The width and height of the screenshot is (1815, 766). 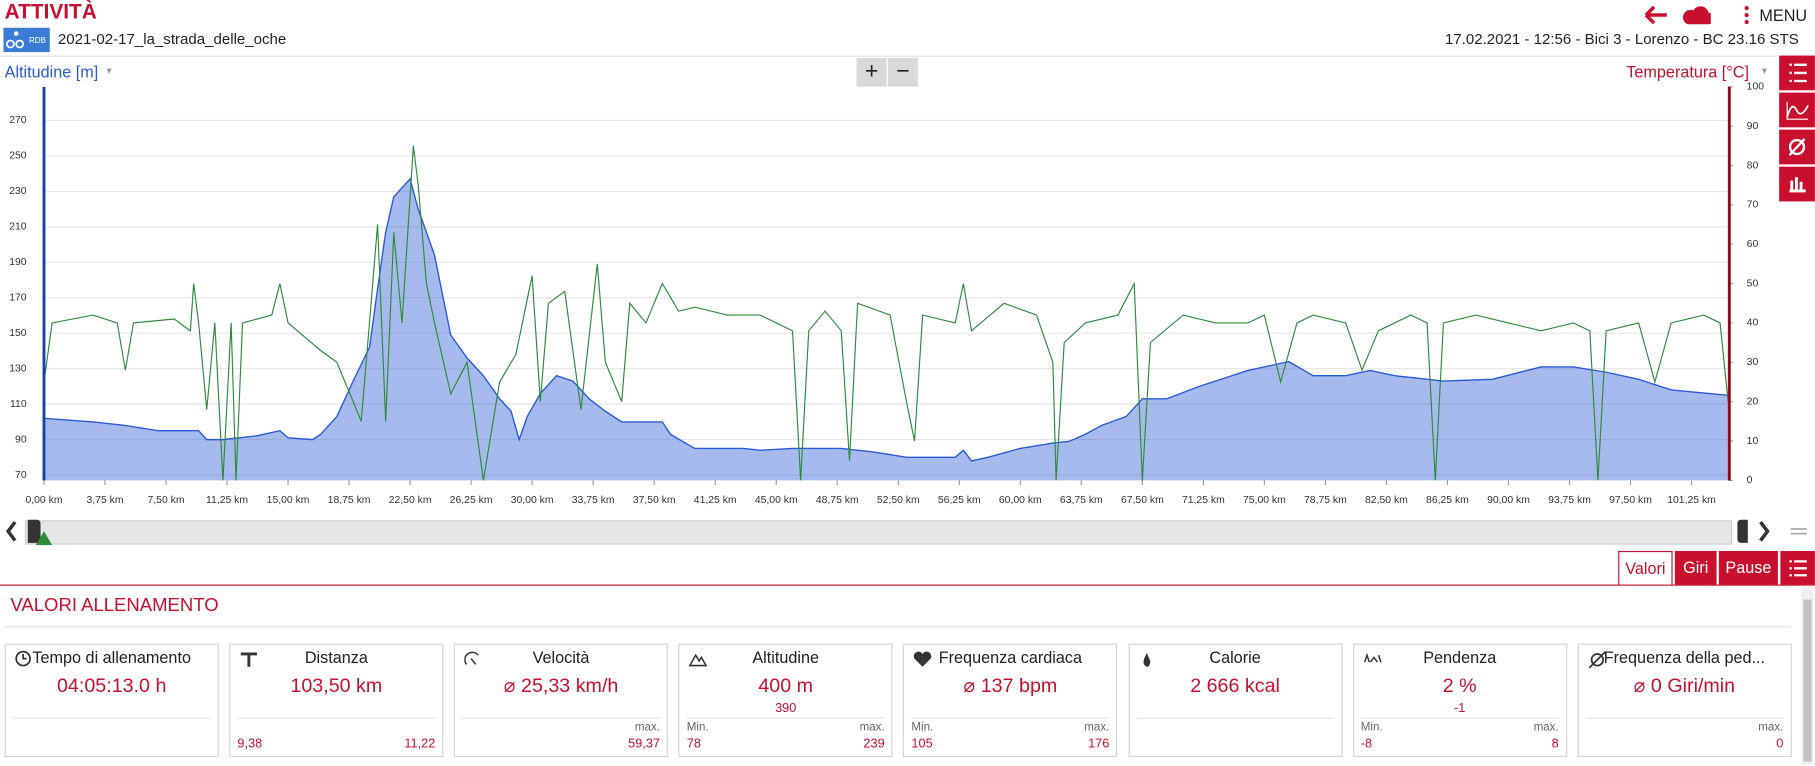 I want to click on tab-valori: Valori, so click(x=1645, y=567).